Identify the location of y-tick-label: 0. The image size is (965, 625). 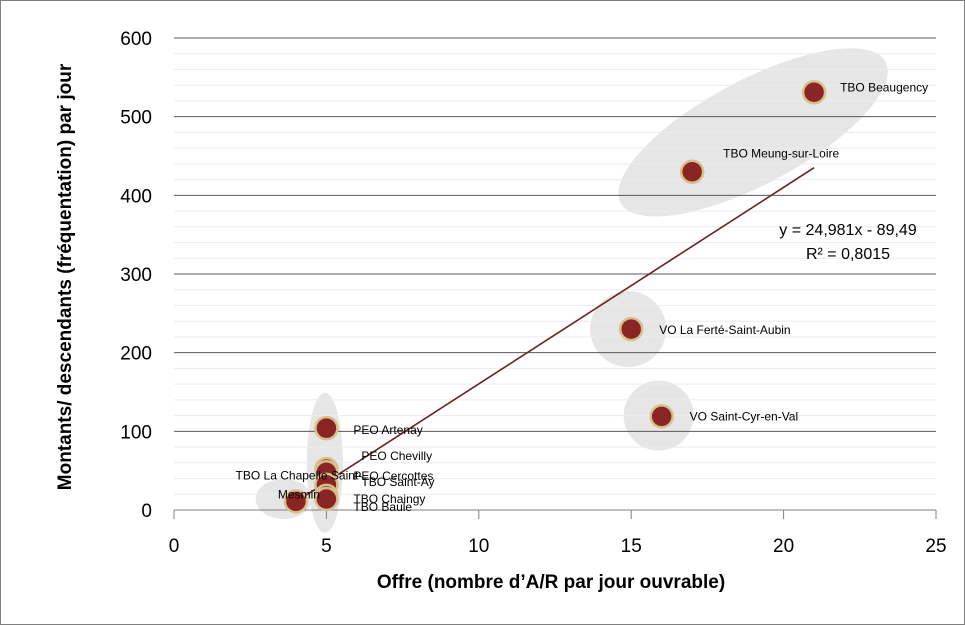
(146, 511).